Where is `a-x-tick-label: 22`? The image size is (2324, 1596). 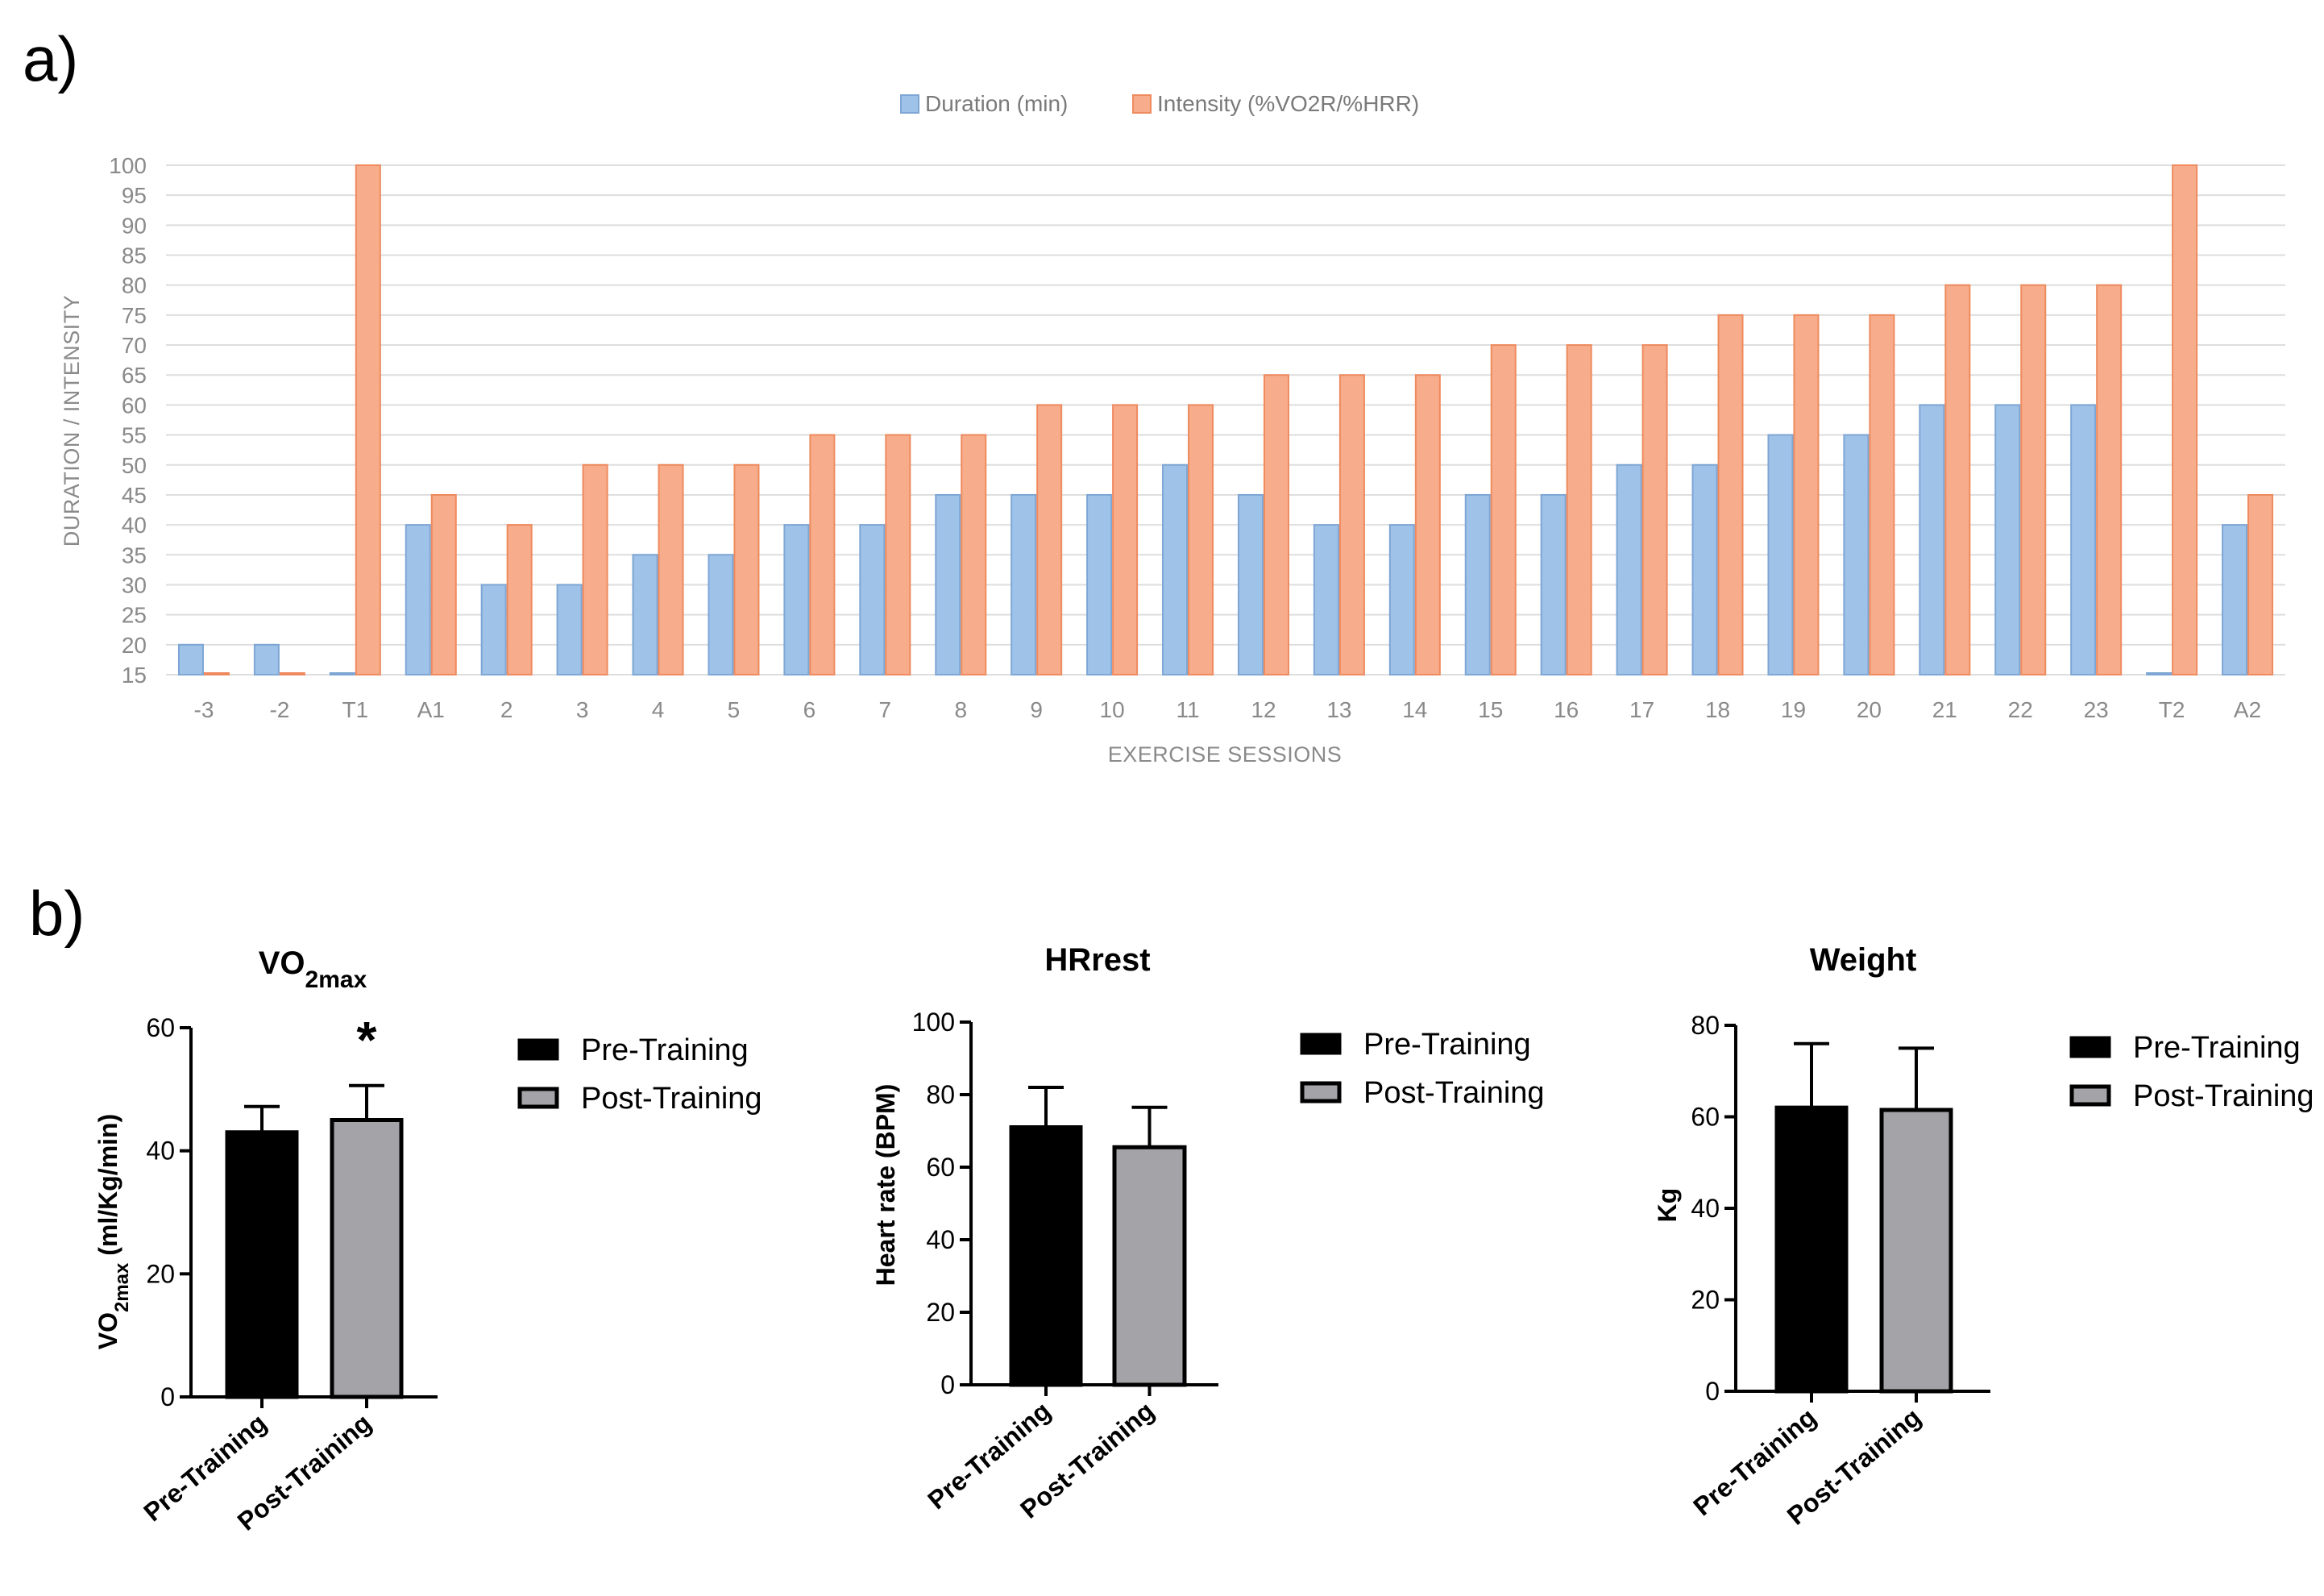
a-x-tick-label: 22 is located at coordinates (2021, 709).